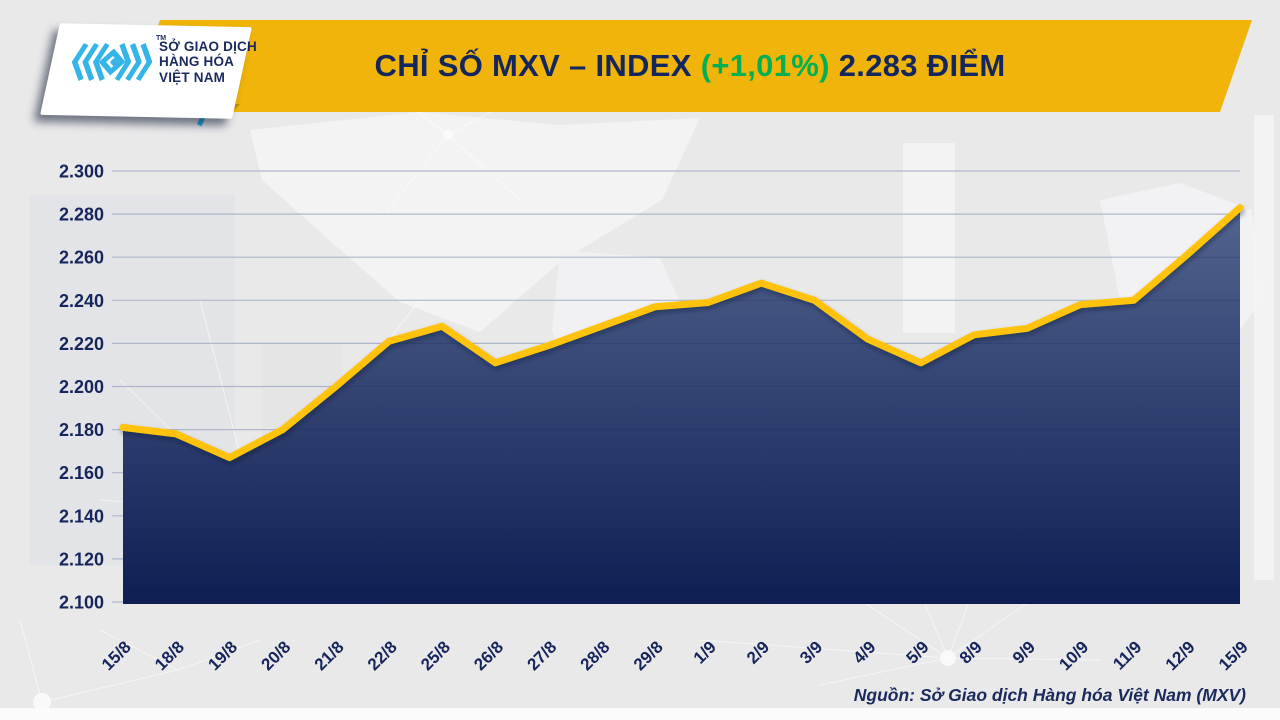  I want to click on bottom-edge-strip, so click(640, 714).